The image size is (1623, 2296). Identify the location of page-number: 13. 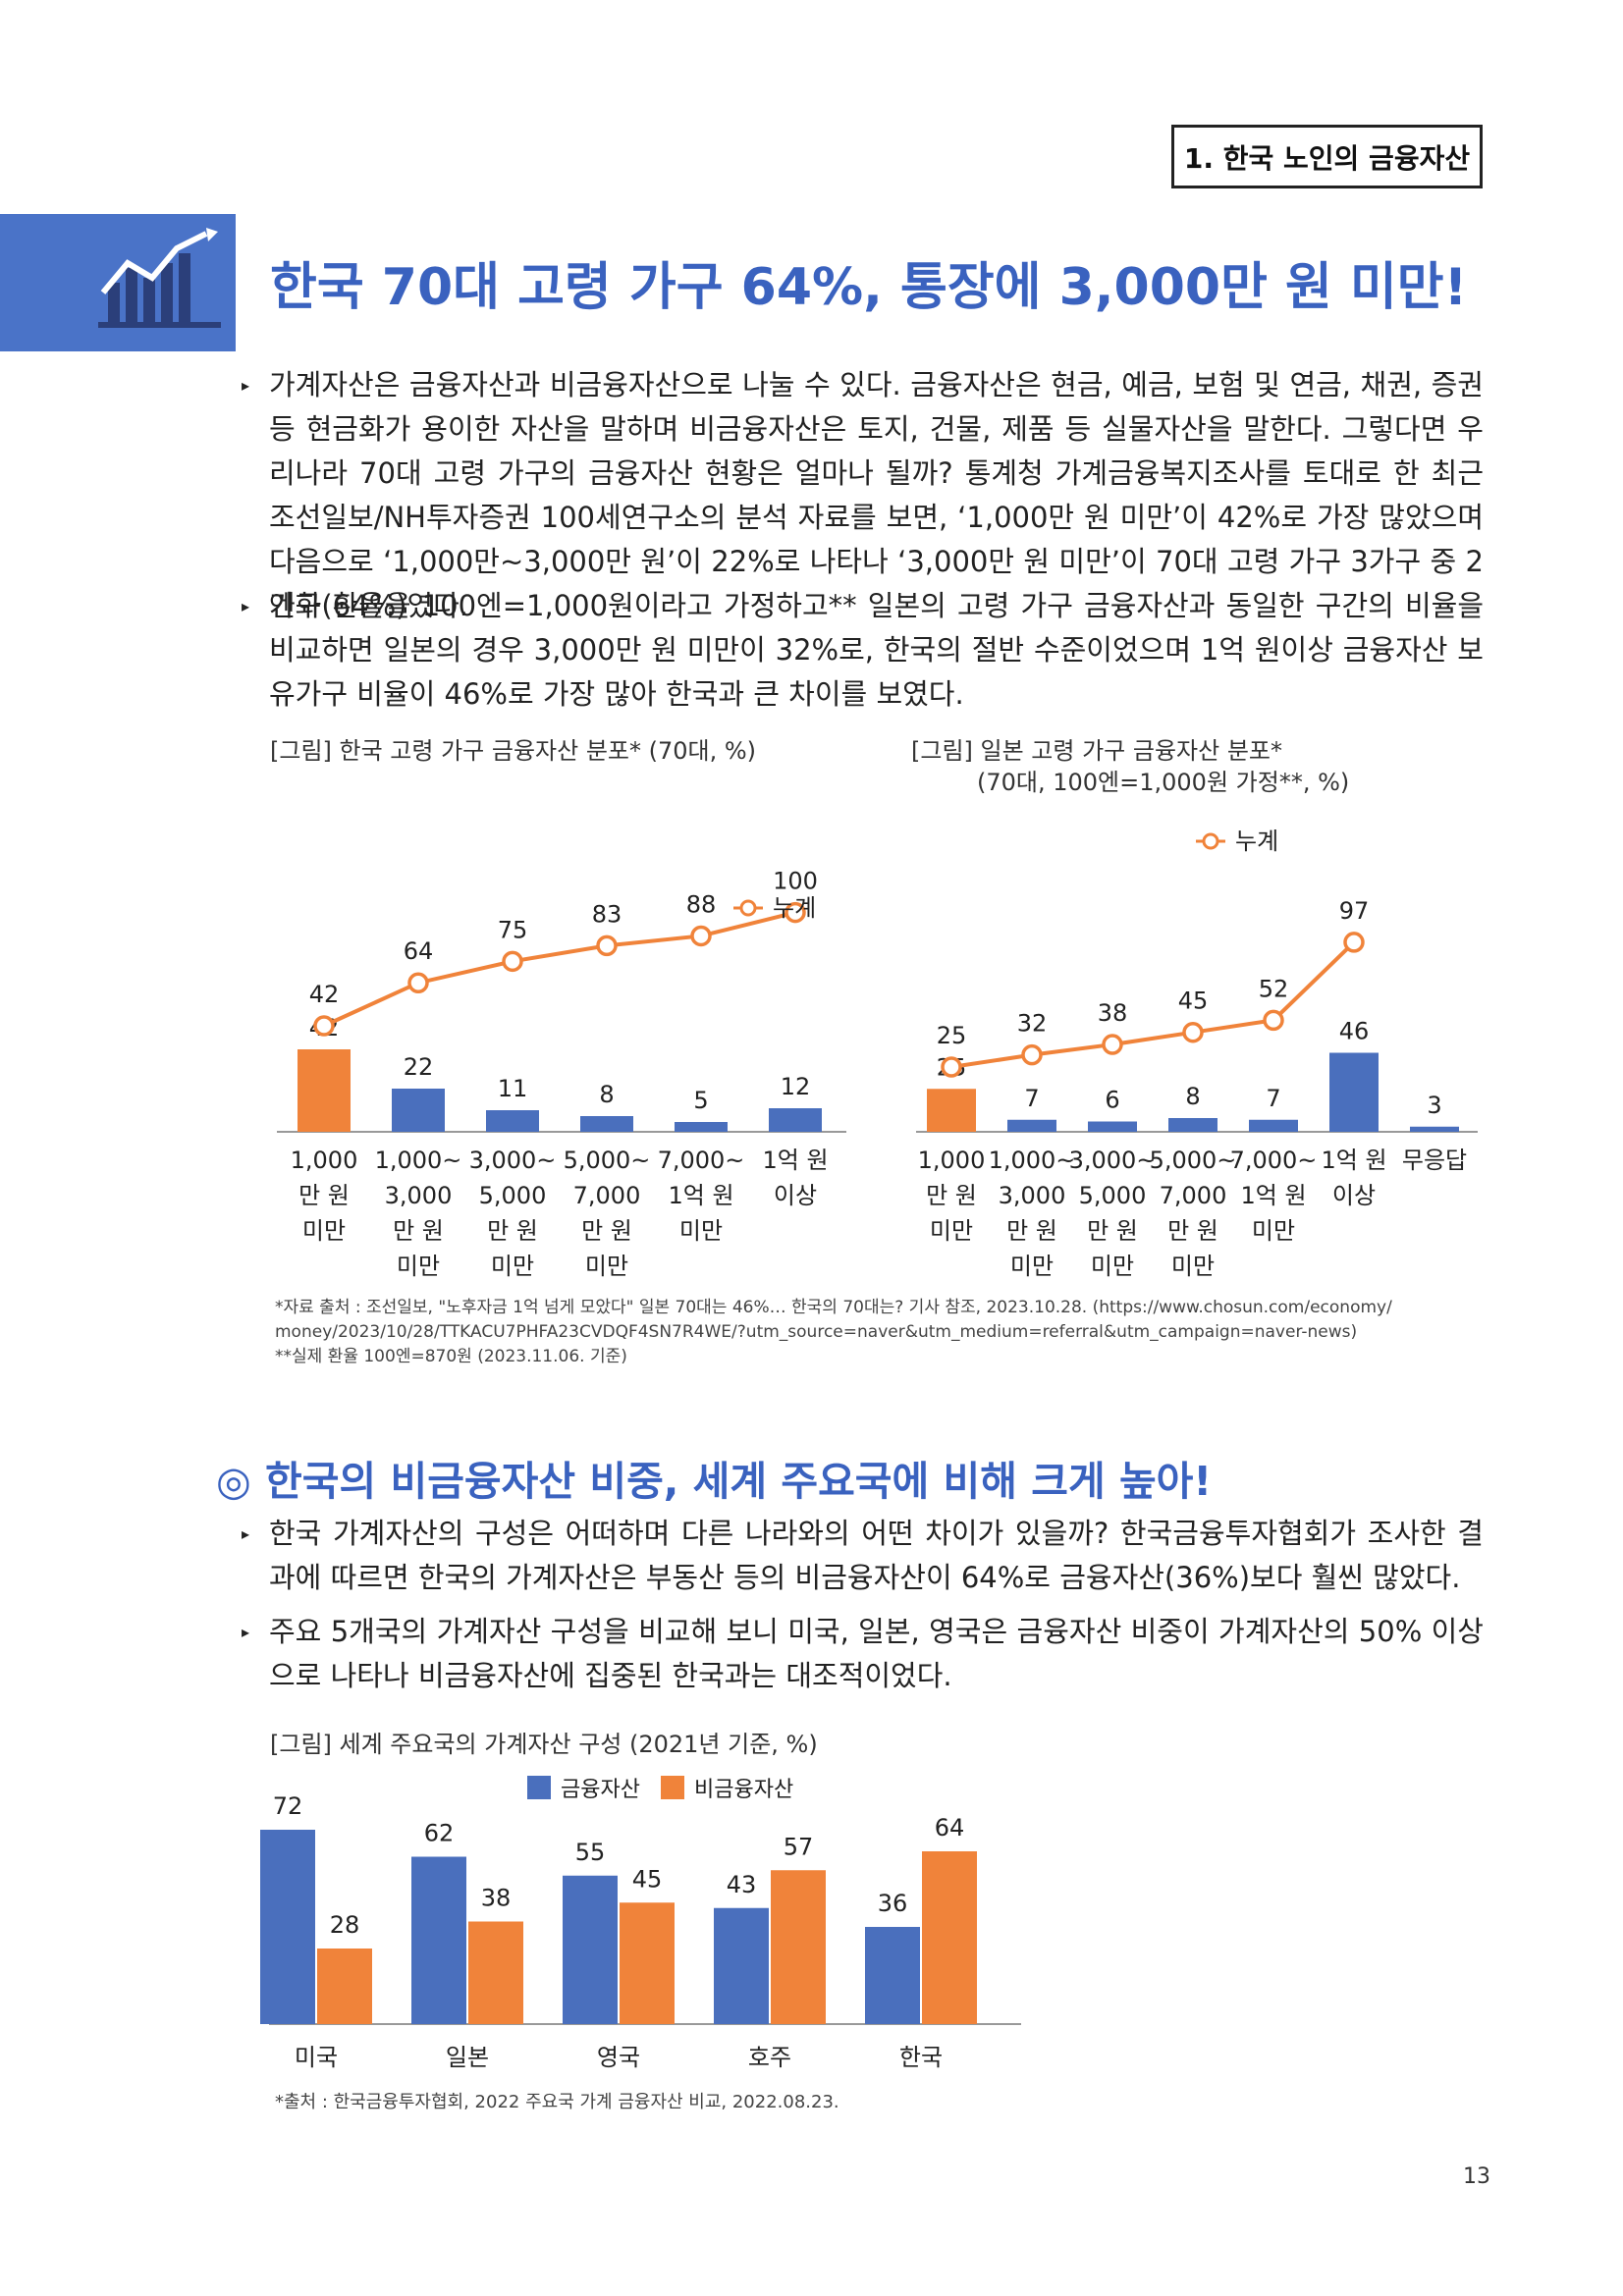
(1476, 2177).